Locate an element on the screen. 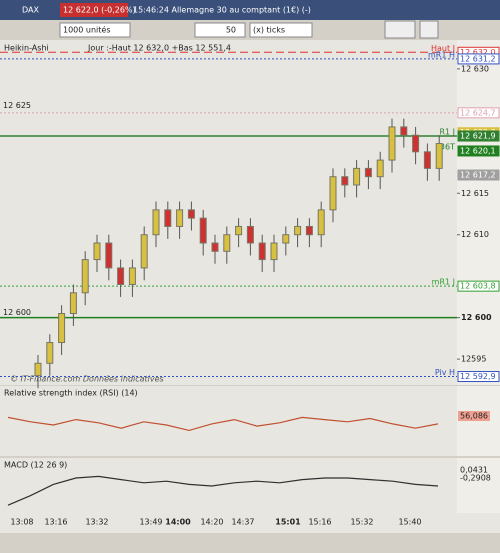 This screenshot has width=500, height=553. bottom-toolbar is located at coordinates (250, 543).